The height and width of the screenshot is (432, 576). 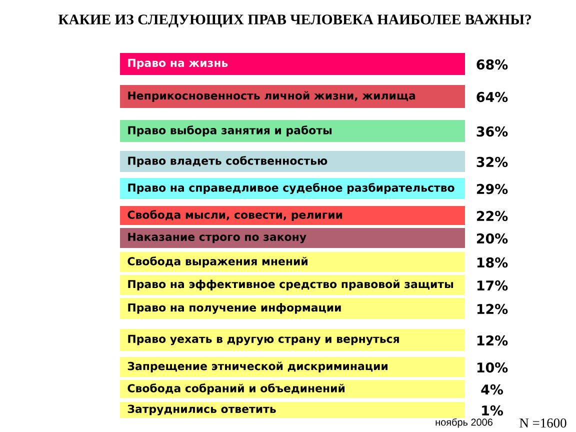 What do you see at coordinates (178, 64) in the screenshot?
I see `category-label: Право на жизнь` at bounding box center [178, 64].